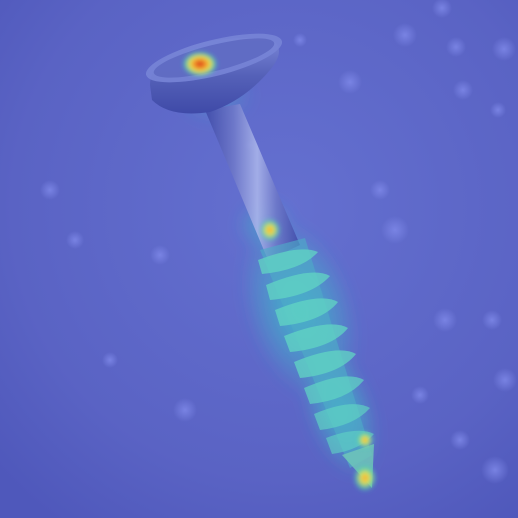 This screenshot has width=518, height=518. What do you see at coordinates (270, 230) in the screenshot?
I see `hotspot-shank` at bounding box center [270, 230].